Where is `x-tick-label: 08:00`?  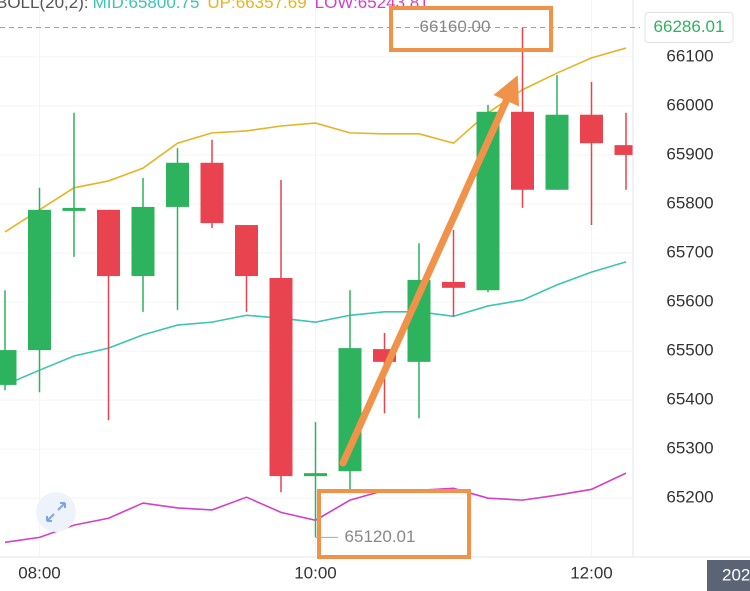
x-tick-label: 08:00 is located at coordinates (39, 572).